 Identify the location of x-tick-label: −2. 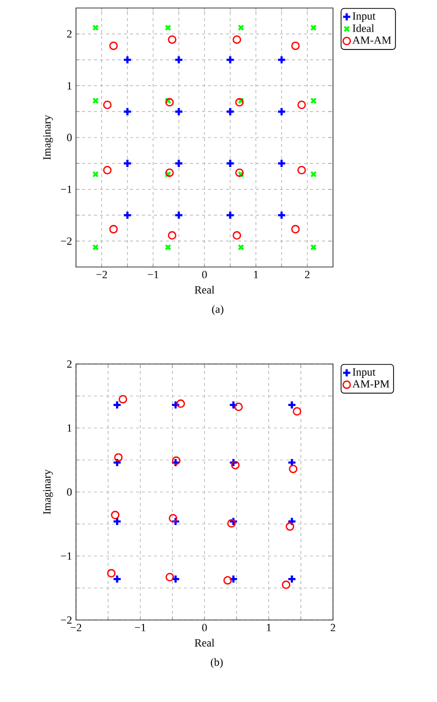
(101, 274).